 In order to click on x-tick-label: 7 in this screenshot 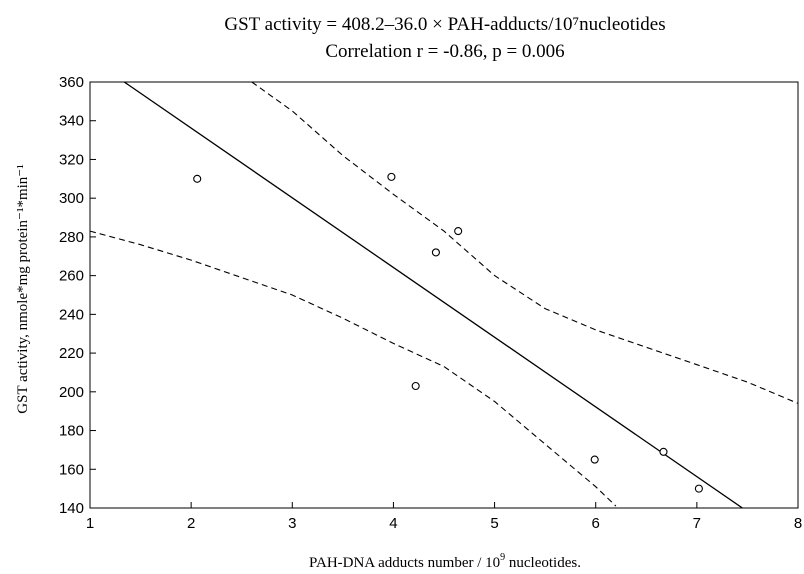, I will do `click(697, 523)`.